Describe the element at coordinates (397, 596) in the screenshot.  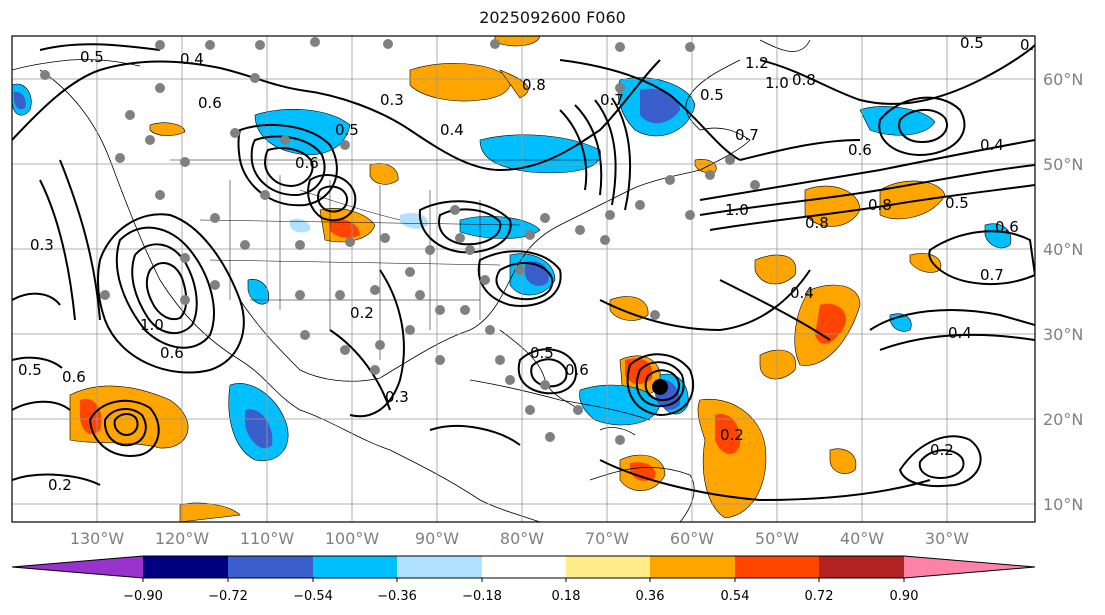
I see `colorbar-tick-label: −0.36` at that location.